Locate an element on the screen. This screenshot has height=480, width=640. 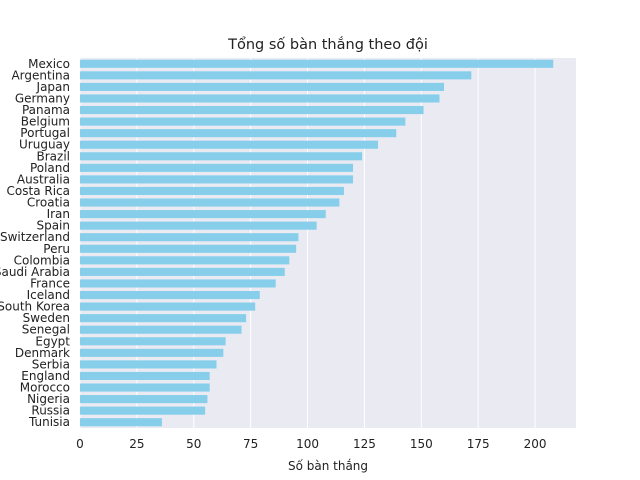
x-tick-label: 50 is located at coordinates (193, 444).